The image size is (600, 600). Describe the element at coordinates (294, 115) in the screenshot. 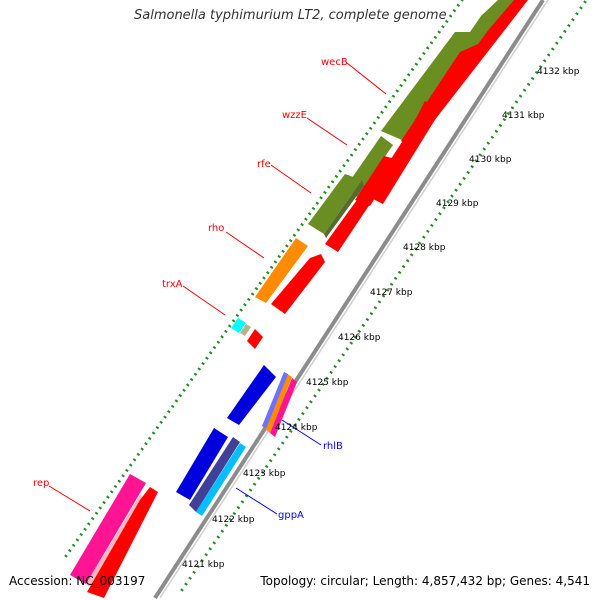

I see `gene-label-wzzE: wzzE` at that location.